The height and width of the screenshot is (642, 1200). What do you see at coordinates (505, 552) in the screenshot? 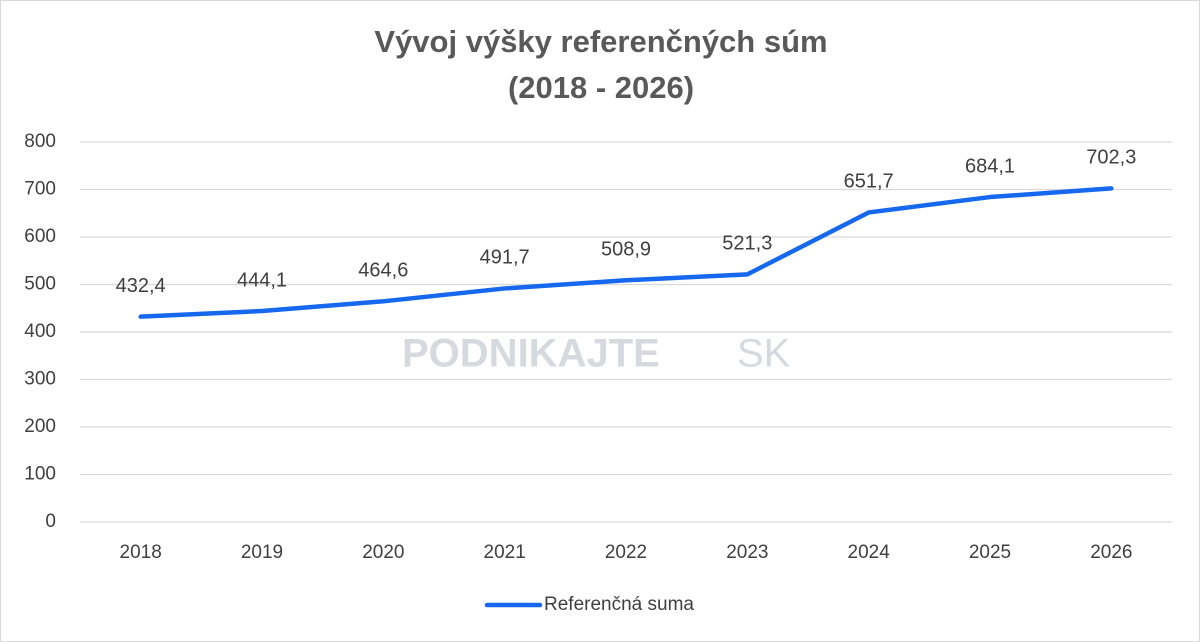
I see `x-tick-label: 2021` at bounding box center [505, 552].